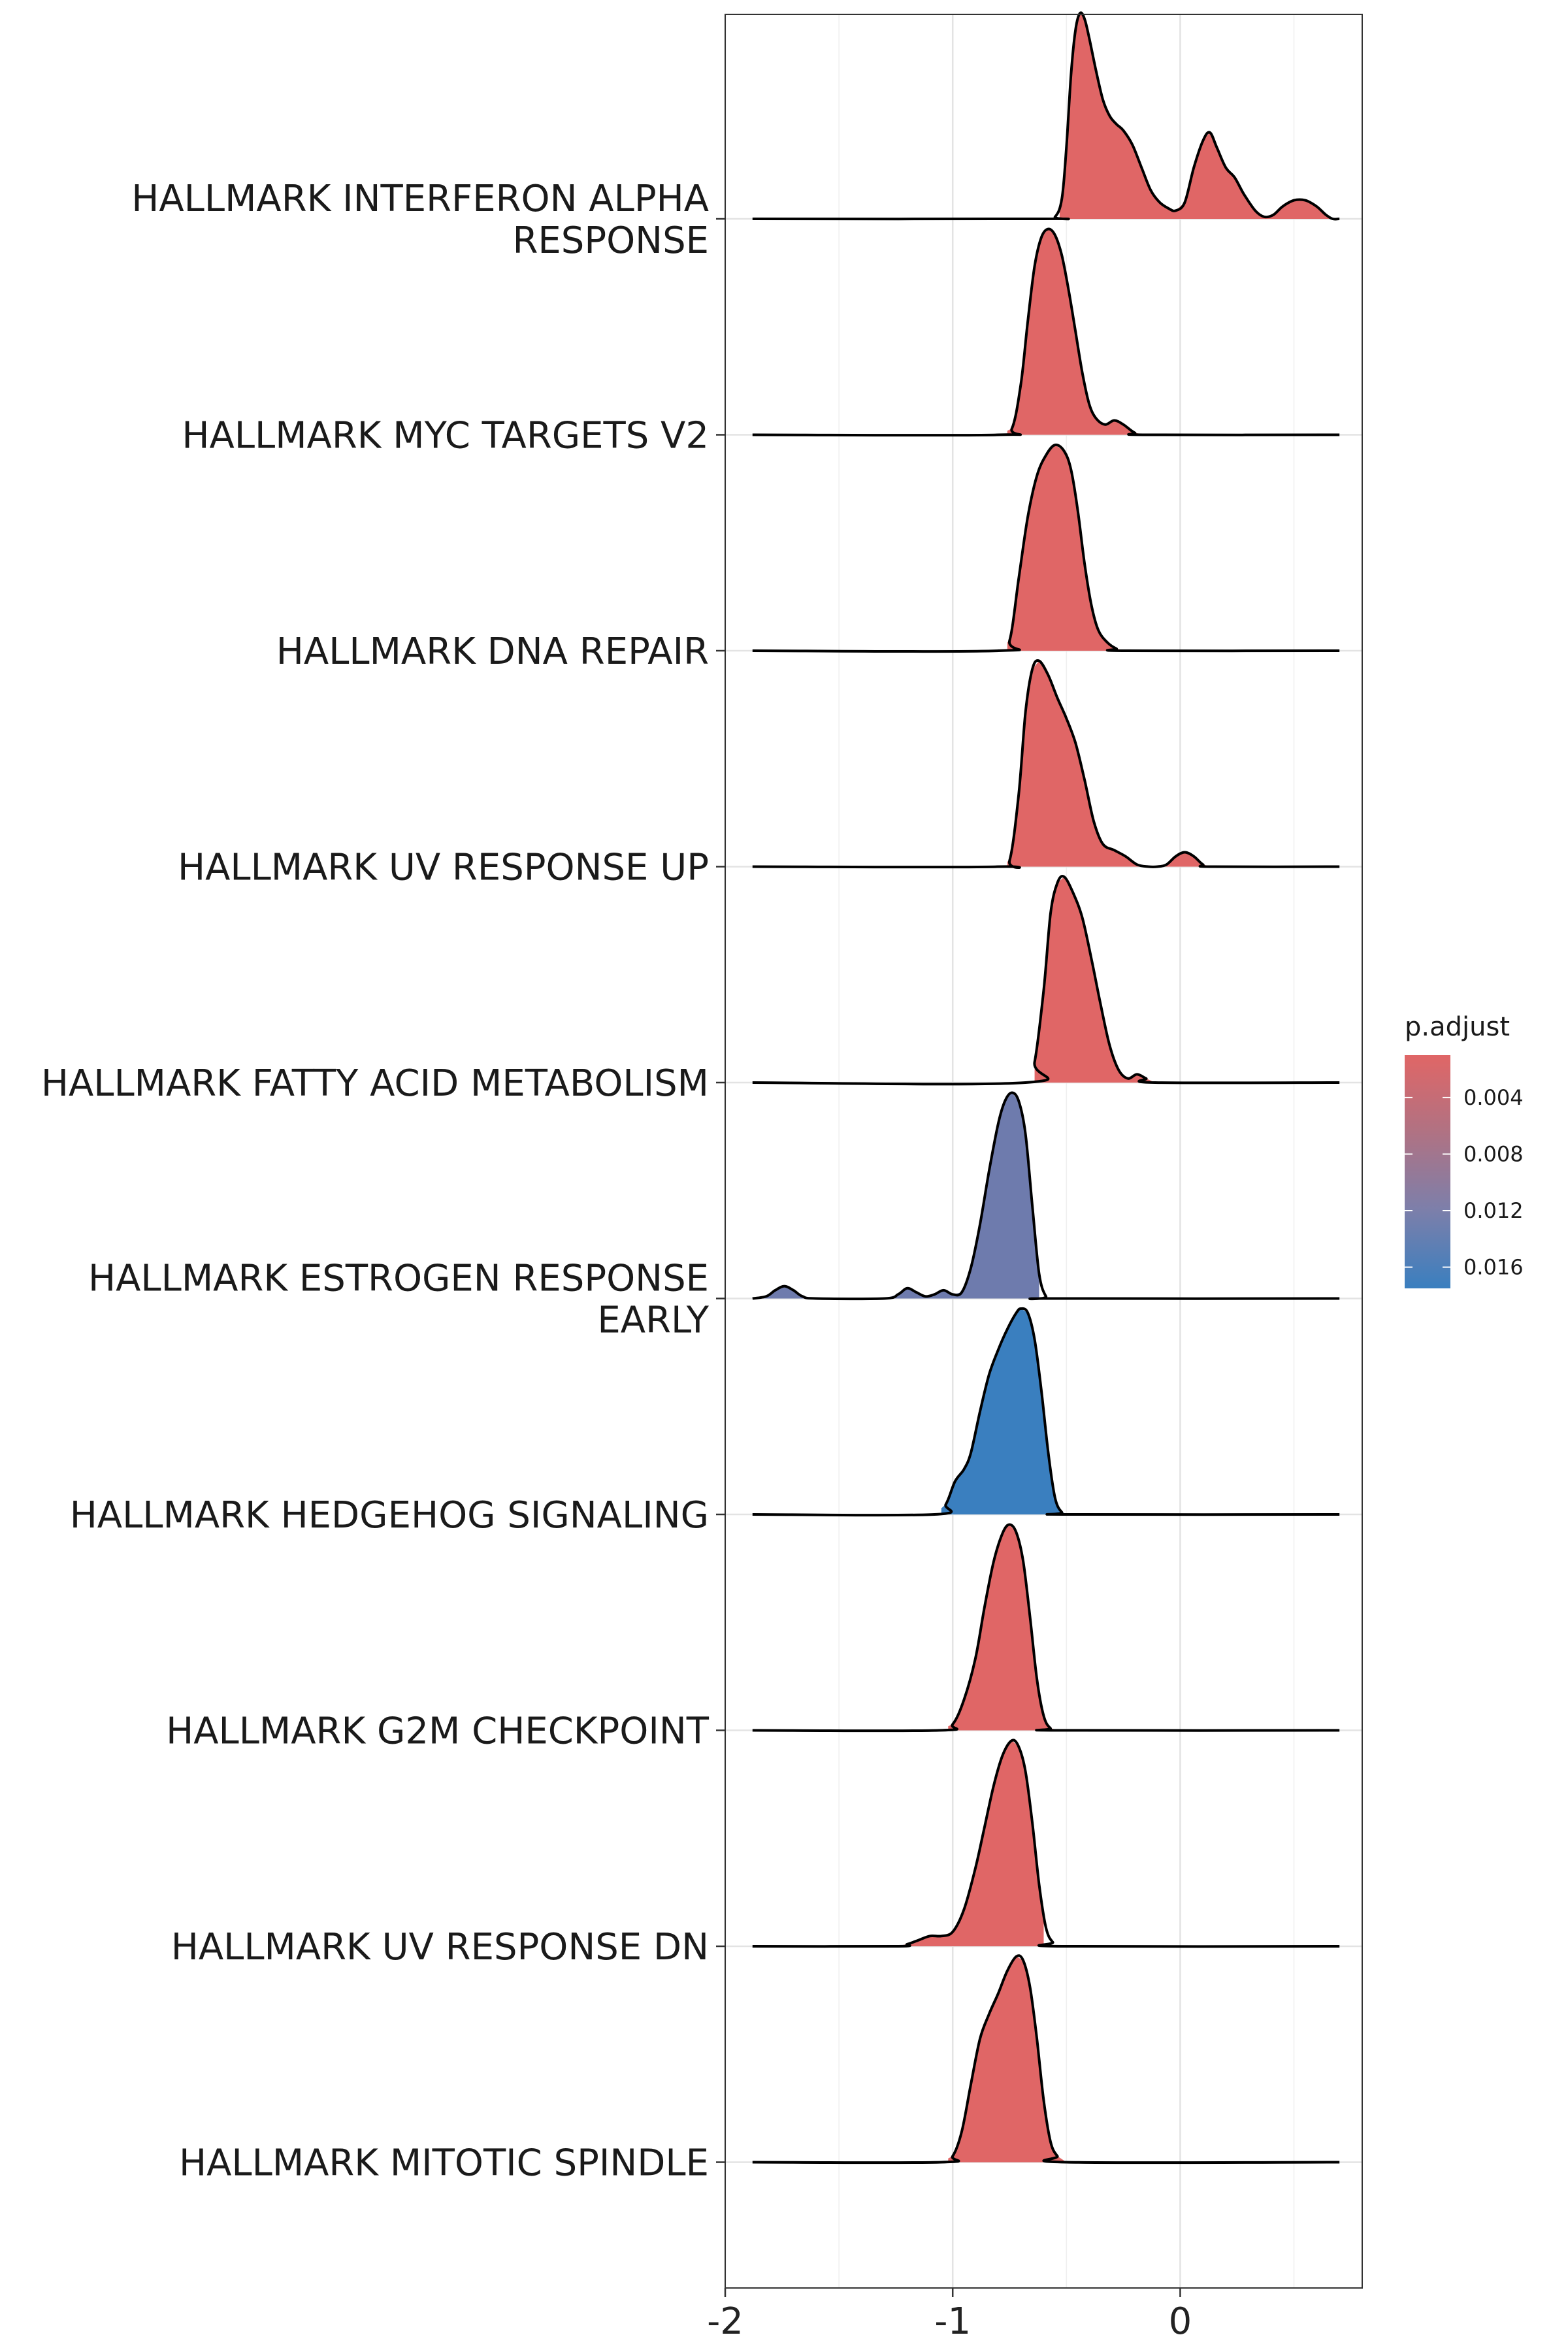 The image size is (1568, 2352). I want to click on y-category-label: RESPONSE, so click(610, 241).